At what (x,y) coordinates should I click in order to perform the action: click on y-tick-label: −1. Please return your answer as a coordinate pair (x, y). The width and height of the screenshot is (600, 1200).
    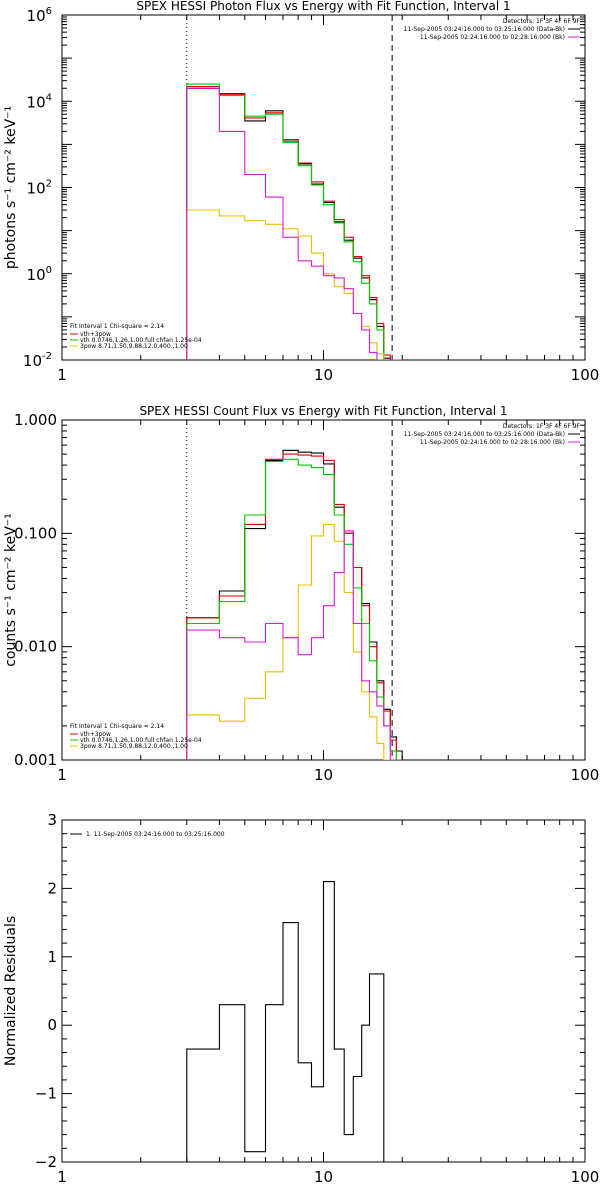
    Looking at the image, I should click on (46, 1094).